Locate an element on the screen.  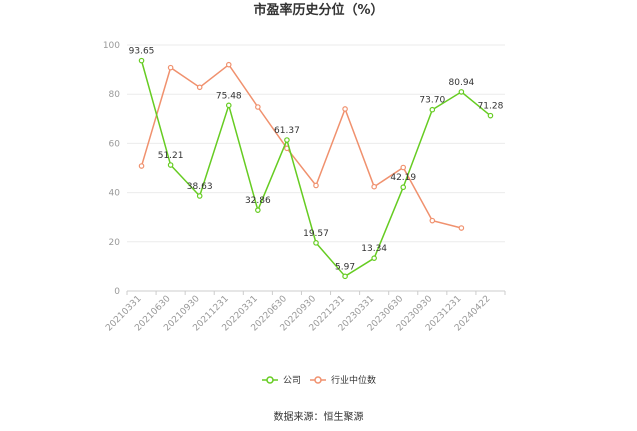
data-label: 75.48 is located at coordinates (229, 96).